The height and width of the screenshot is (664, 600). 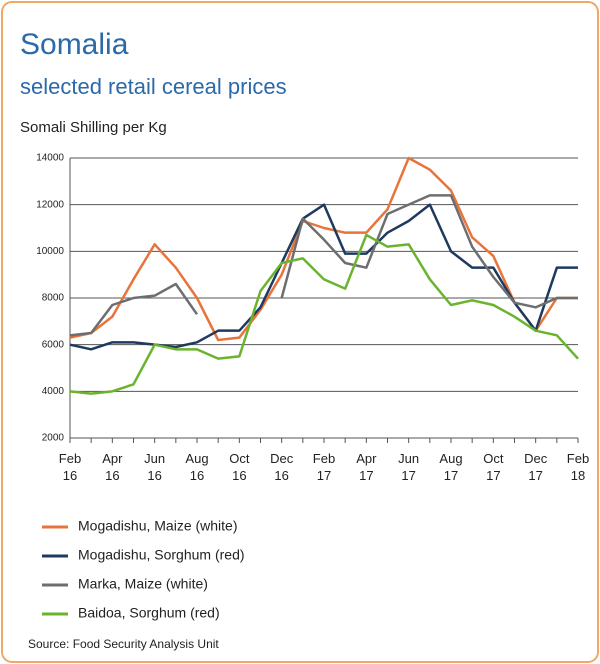 I want to click on x-tick-label-box: Feb 18, so click(x=578, y=467).